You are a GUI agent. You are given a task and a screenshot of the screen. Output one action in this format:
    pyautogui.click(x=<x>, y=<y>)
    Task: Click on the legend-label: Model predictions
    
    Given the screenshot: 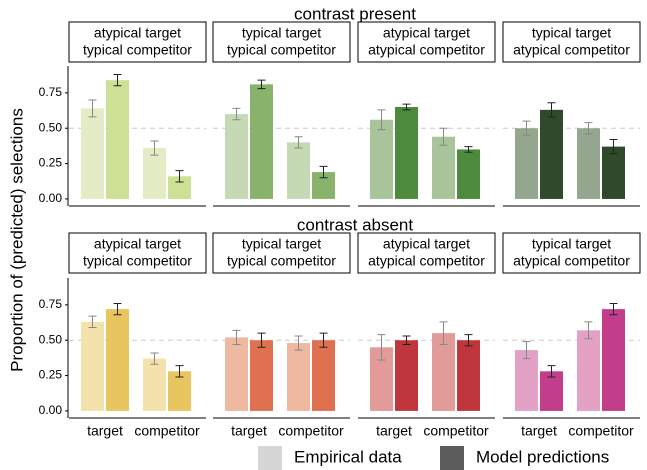 What is the action you would take?
    pyautogui.click(x=542, y=456)
    